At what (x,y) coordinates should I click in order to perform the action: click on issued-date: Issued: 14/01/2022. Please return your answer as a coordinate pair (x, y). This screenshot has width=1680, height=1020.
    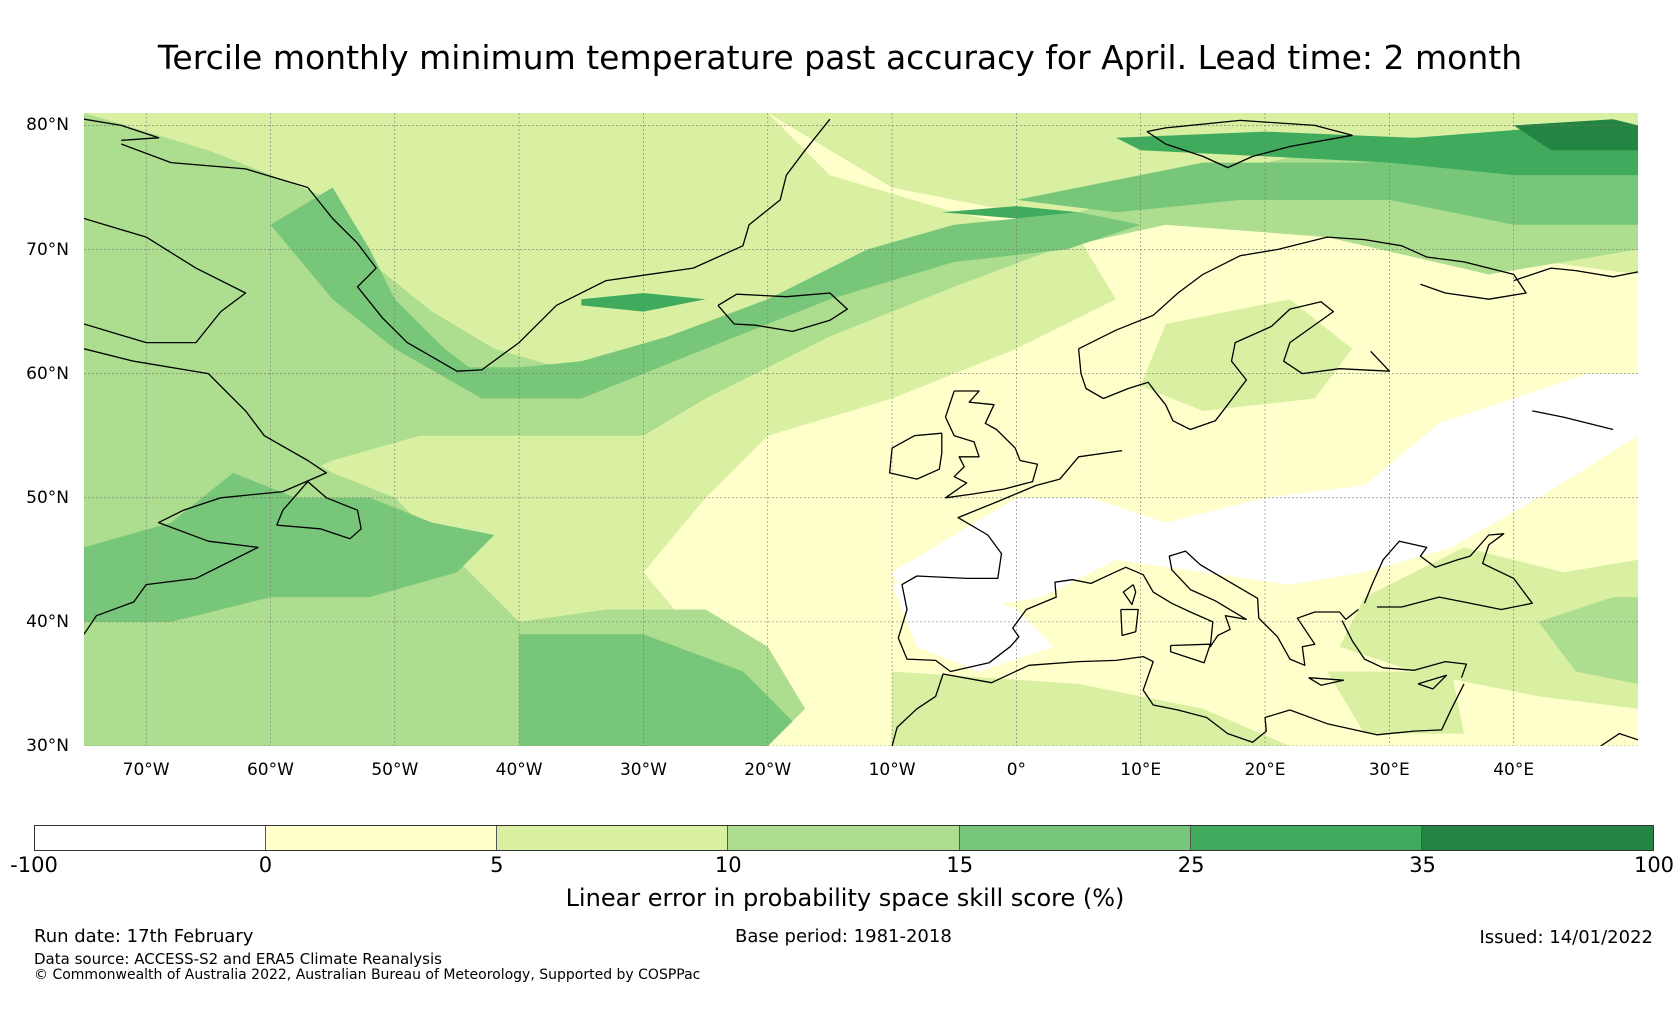
    Looking at the image, I should click on (1566, 937).